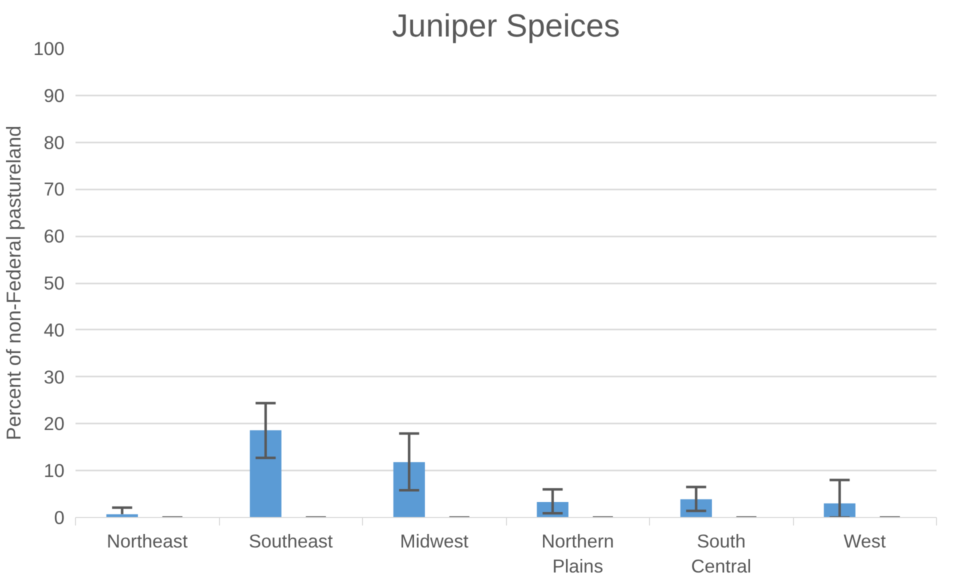 The image size is (954, 579). Describe the element at coordinates (14, 283) in the screenshot. I see `y-axis-title: Percent of non-Federal pastureland` at that location.